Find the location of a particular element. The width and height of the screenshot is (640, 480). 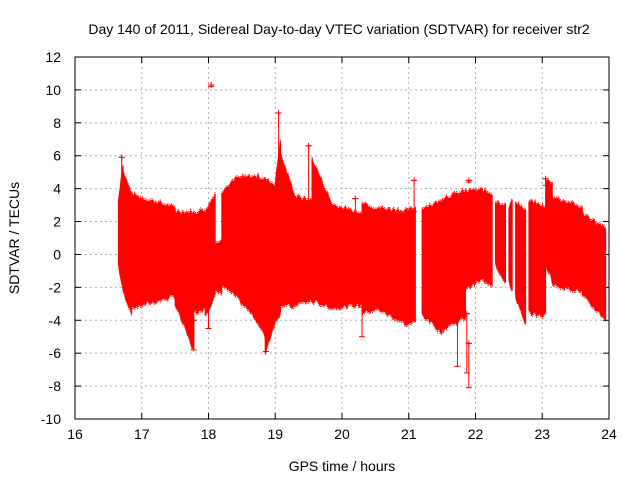

x-tick-label: 17 is located at coordinates (142, 434).